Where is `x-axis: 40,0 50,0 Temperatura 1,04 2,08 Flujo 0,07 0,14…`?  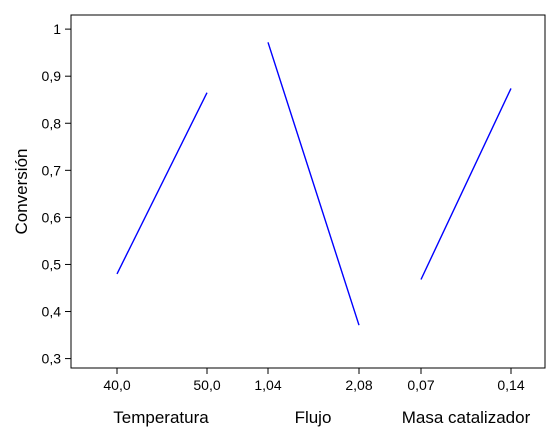 x-axis: 40,0 50,0 Temperatura 1,04 2,08 Flujo 0,07 0,14… is located at coordinates (317, 397).